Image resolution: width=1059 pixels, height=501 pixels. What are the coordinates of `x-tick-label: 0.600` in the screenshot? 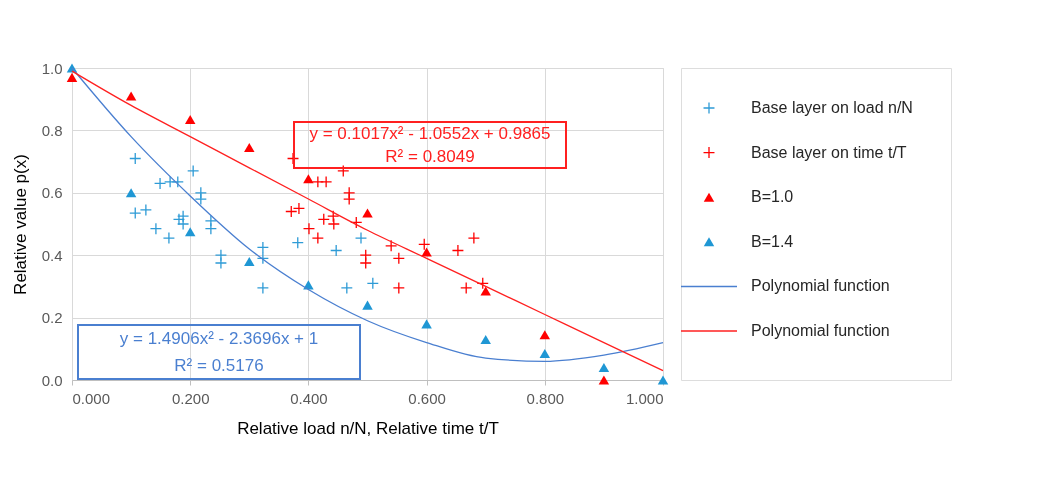 It's located at (427, 398).